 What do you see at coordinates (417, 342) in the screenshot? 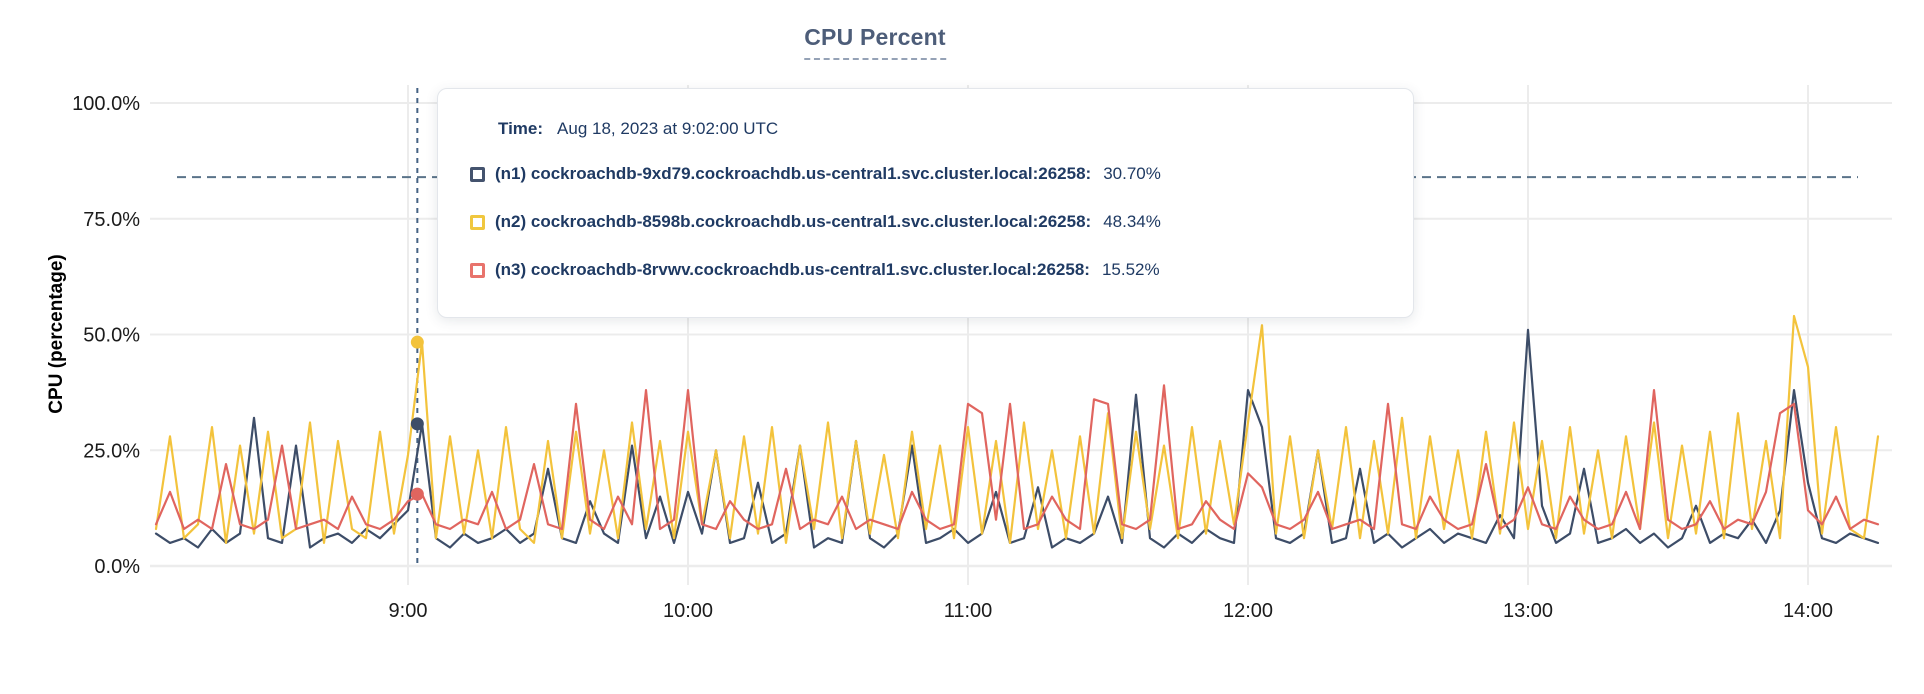
I see `hover-dot-n2` at bounding box center [417, 342].